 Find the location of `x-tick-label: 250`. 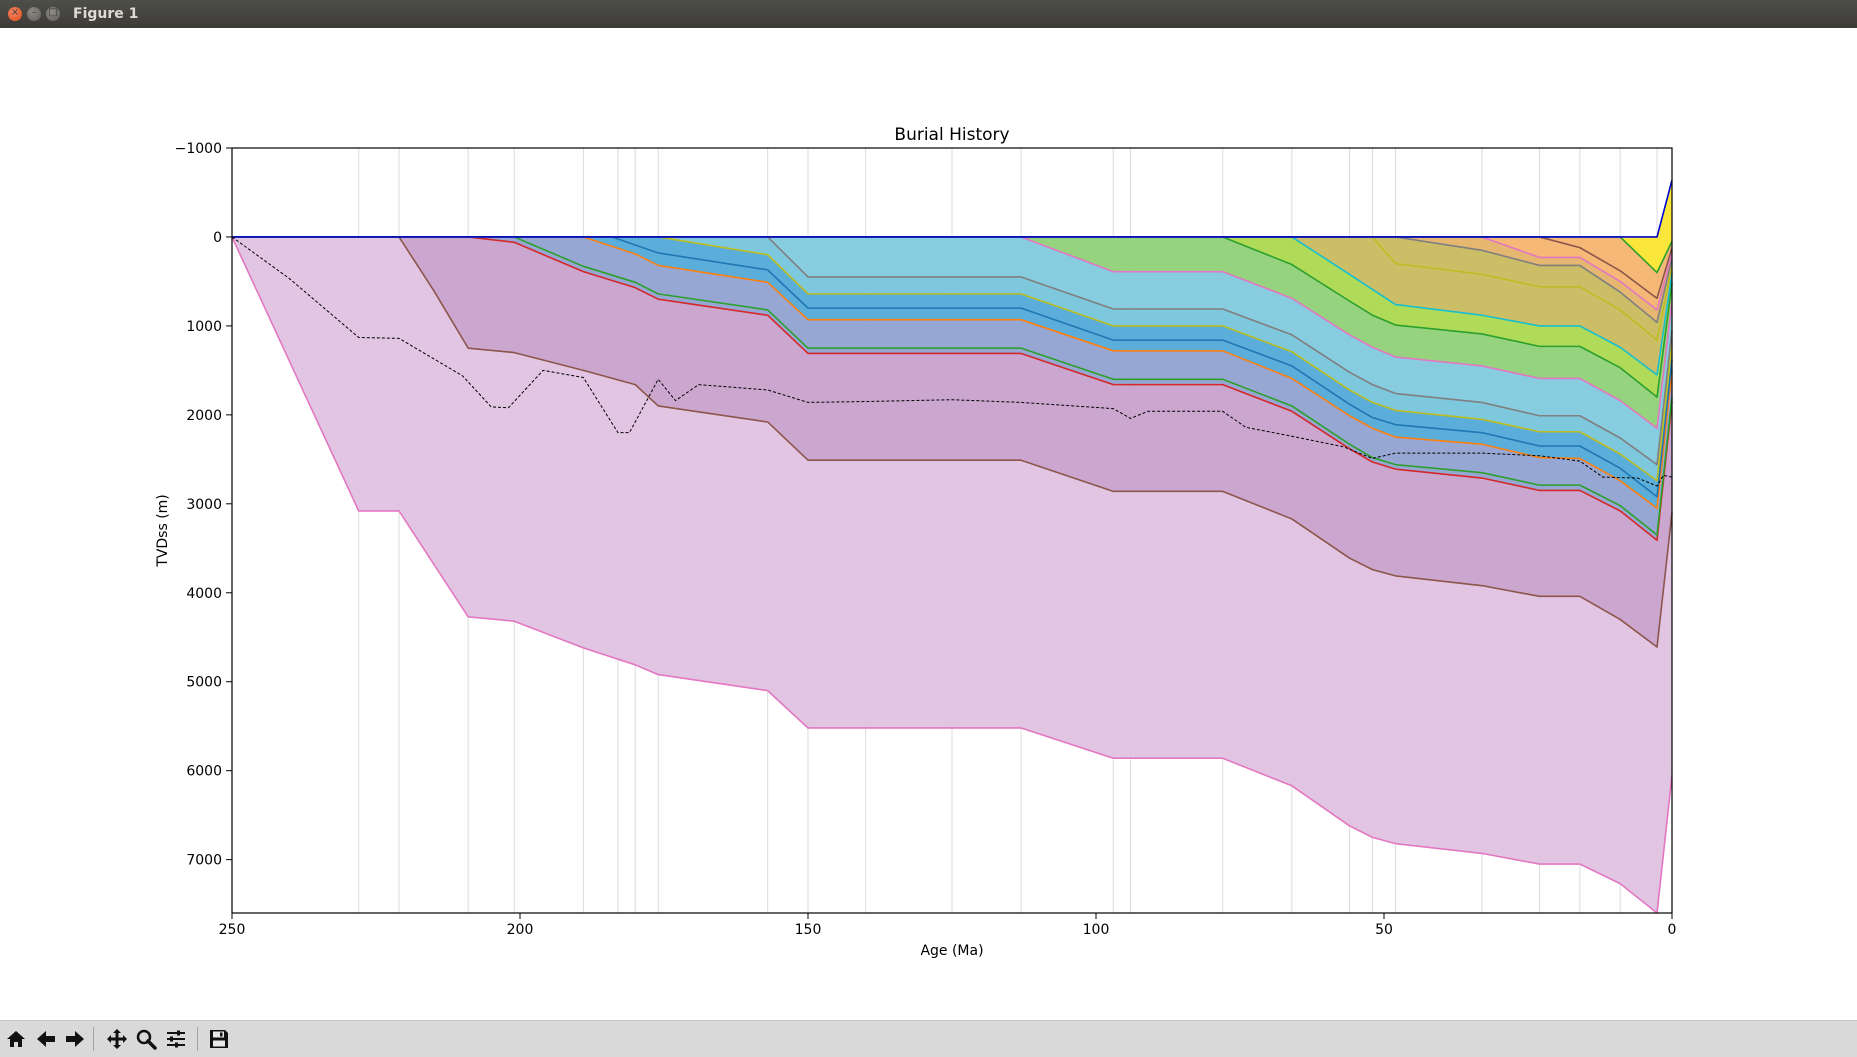

x-tick-label: 250 is located at coordinates (232, 930).